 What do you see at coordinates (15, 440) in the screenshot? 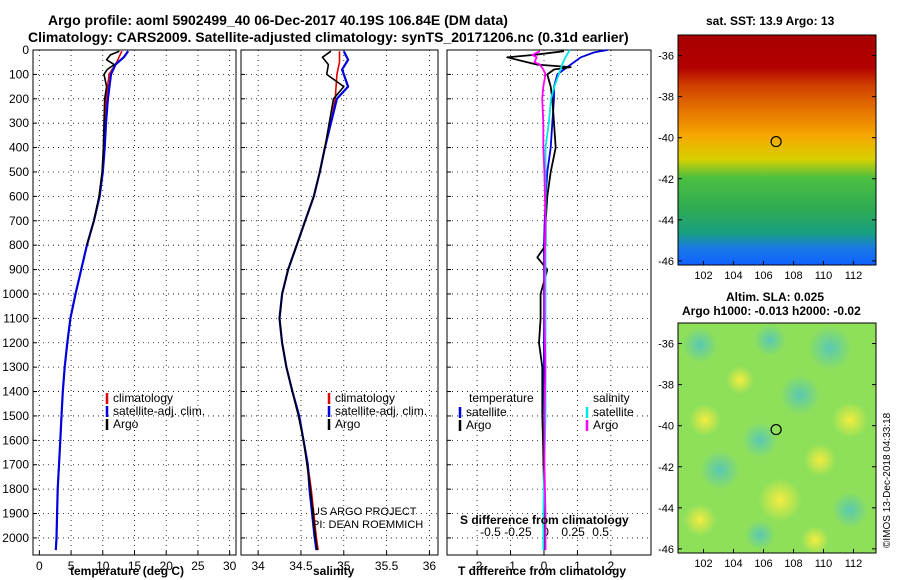
I see `y-tick-label: 1600` at bounding box center [15, 440].